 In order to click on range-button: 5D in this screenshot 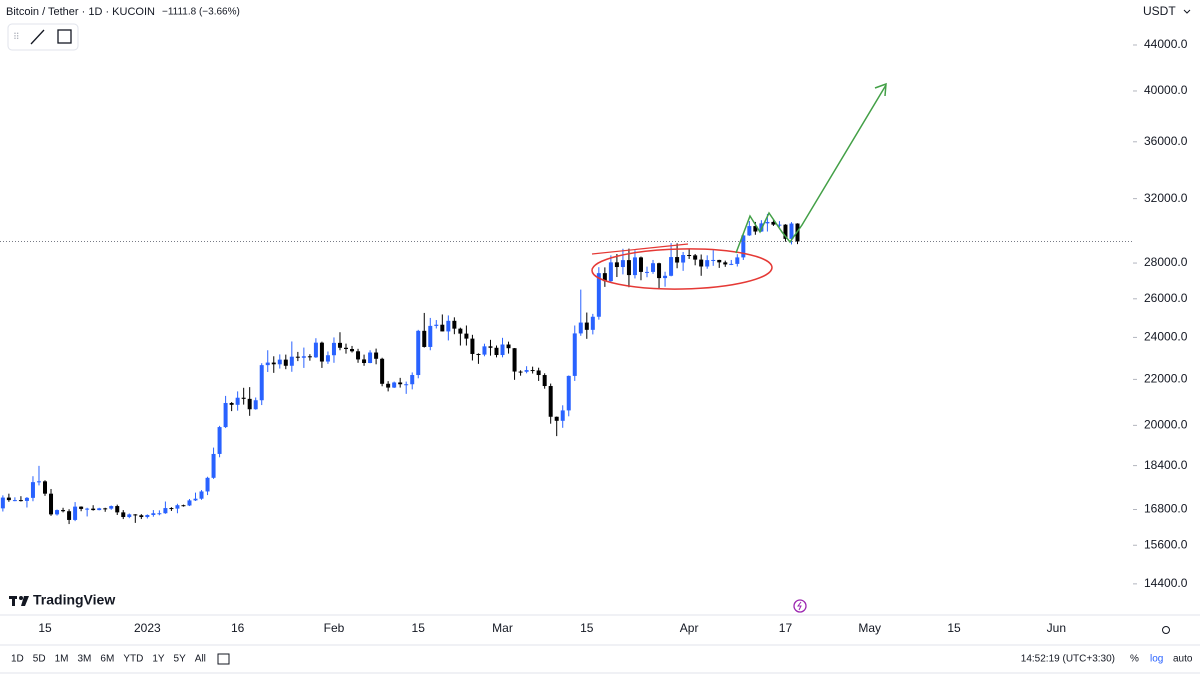, I will do `click(39, 659)`.